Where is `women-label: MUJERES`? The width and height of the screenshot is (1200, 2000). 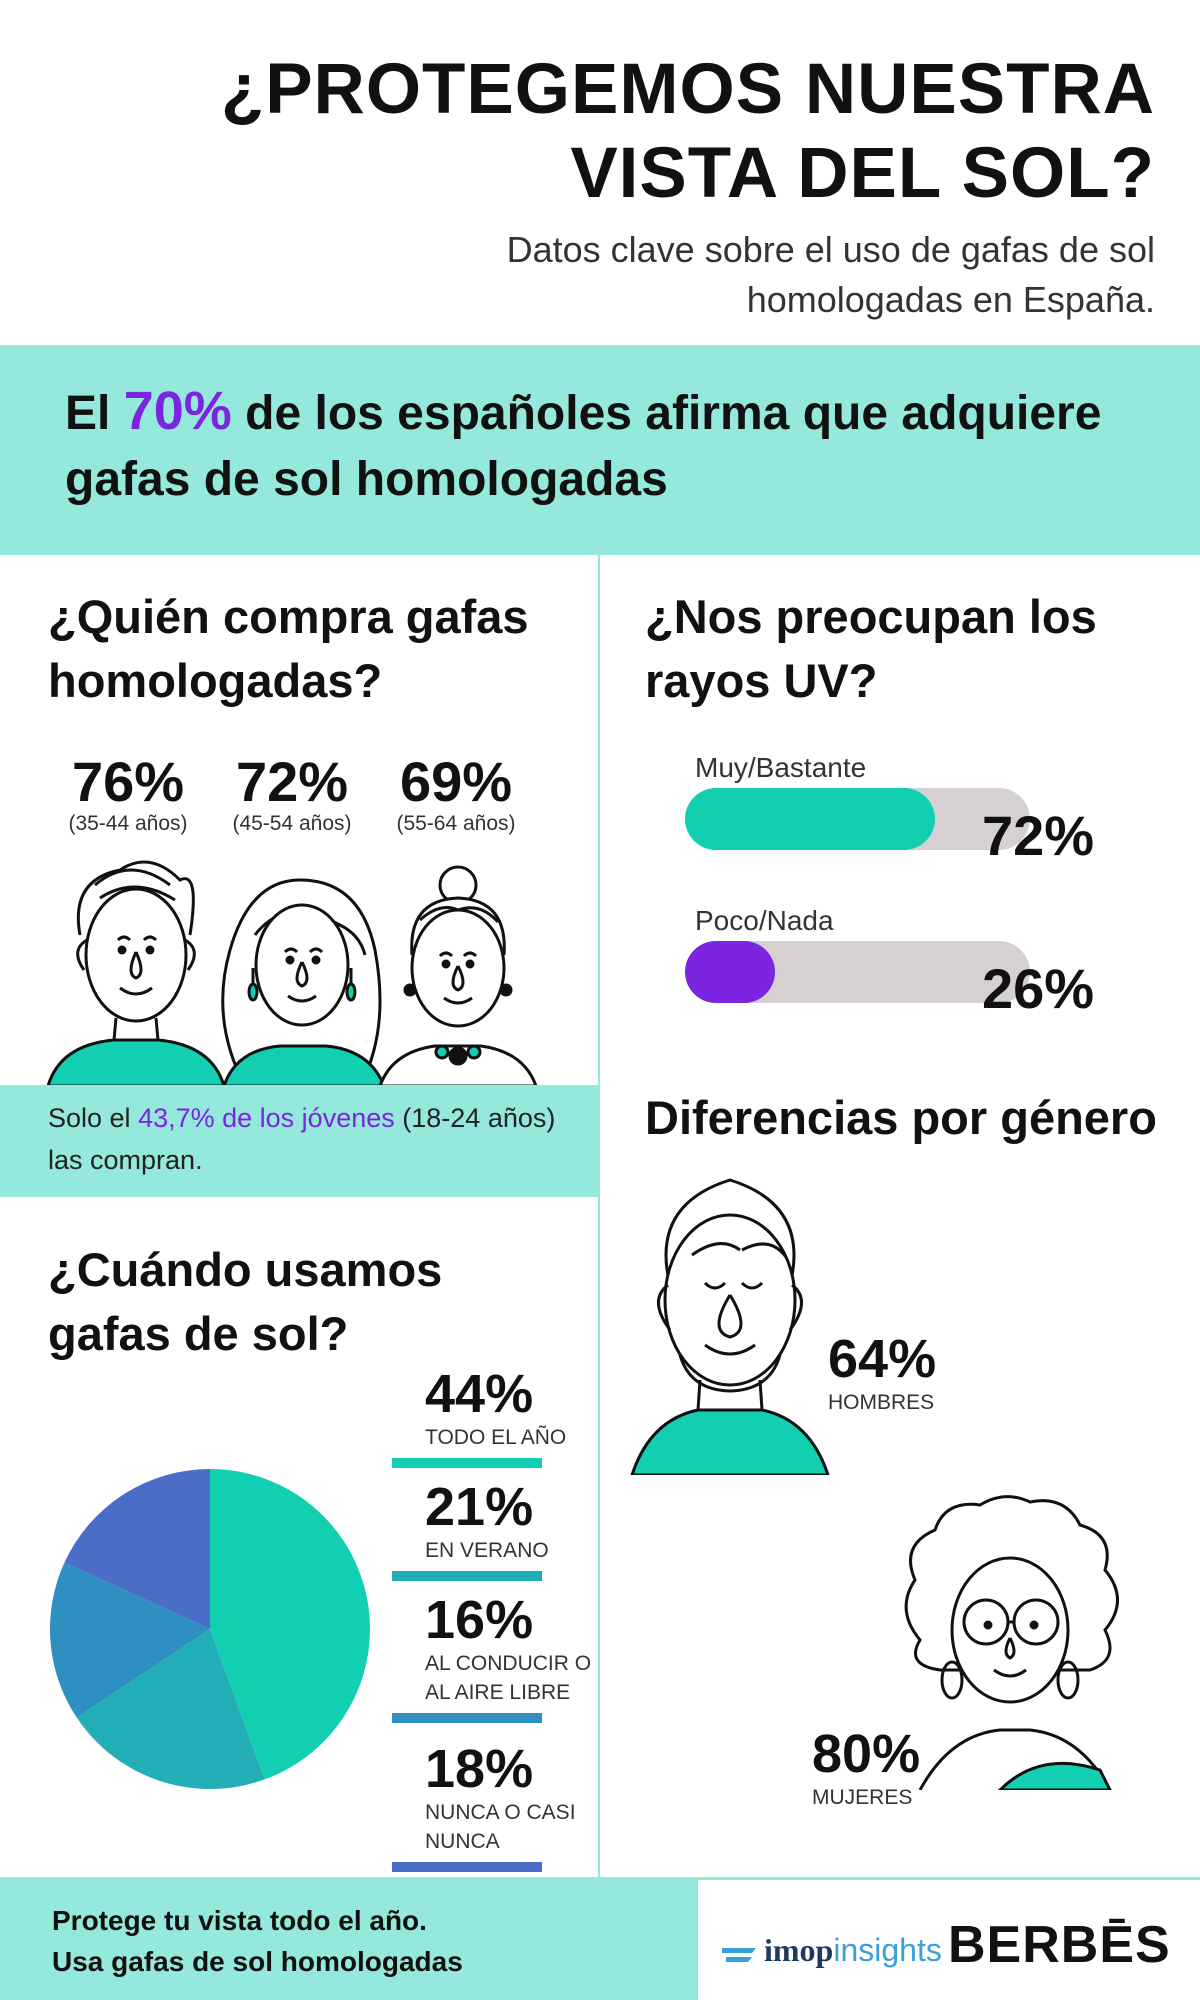 women-label: MUJERES is located at coordinates (862, 1797).